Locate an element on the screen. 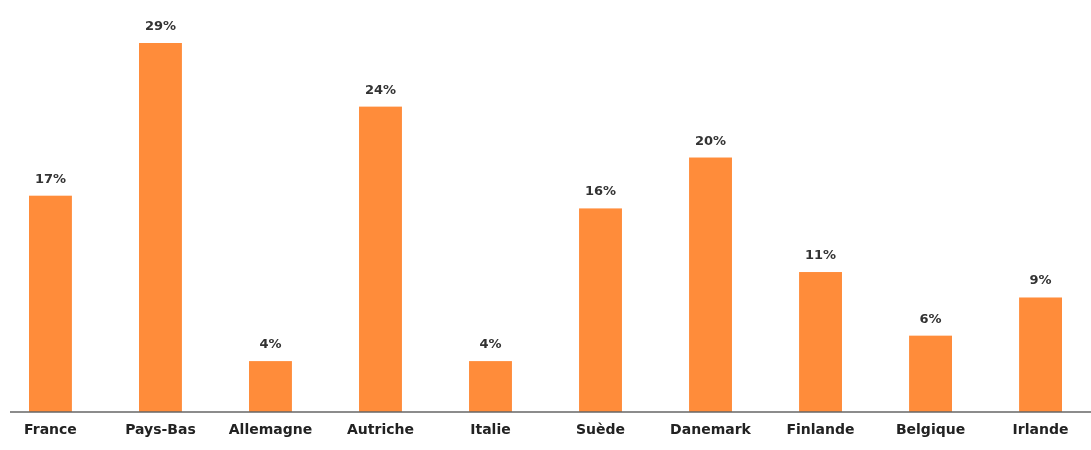 Image resolution: width=1091 pixels, height=450 pixels. x-tick-label: Allemagne is located at coordinates (270, 429).